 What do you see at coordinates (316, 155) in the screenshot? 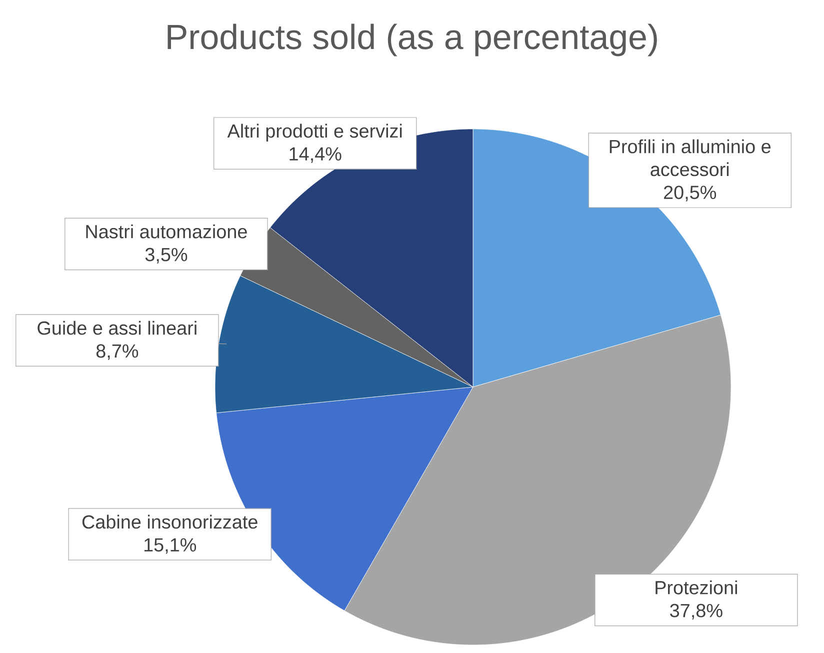
I see `data-label: 14,4%` at bounding box center [316, 155].